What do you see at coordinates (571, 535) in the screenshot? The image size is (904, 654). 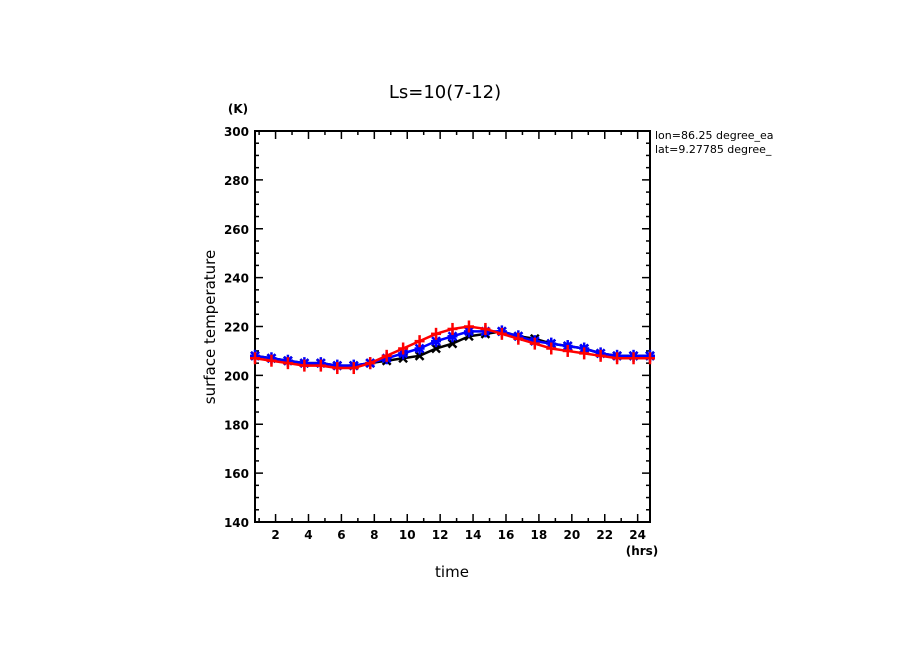 I see `x-tick-label: 20` at bounding box center [571, 535].